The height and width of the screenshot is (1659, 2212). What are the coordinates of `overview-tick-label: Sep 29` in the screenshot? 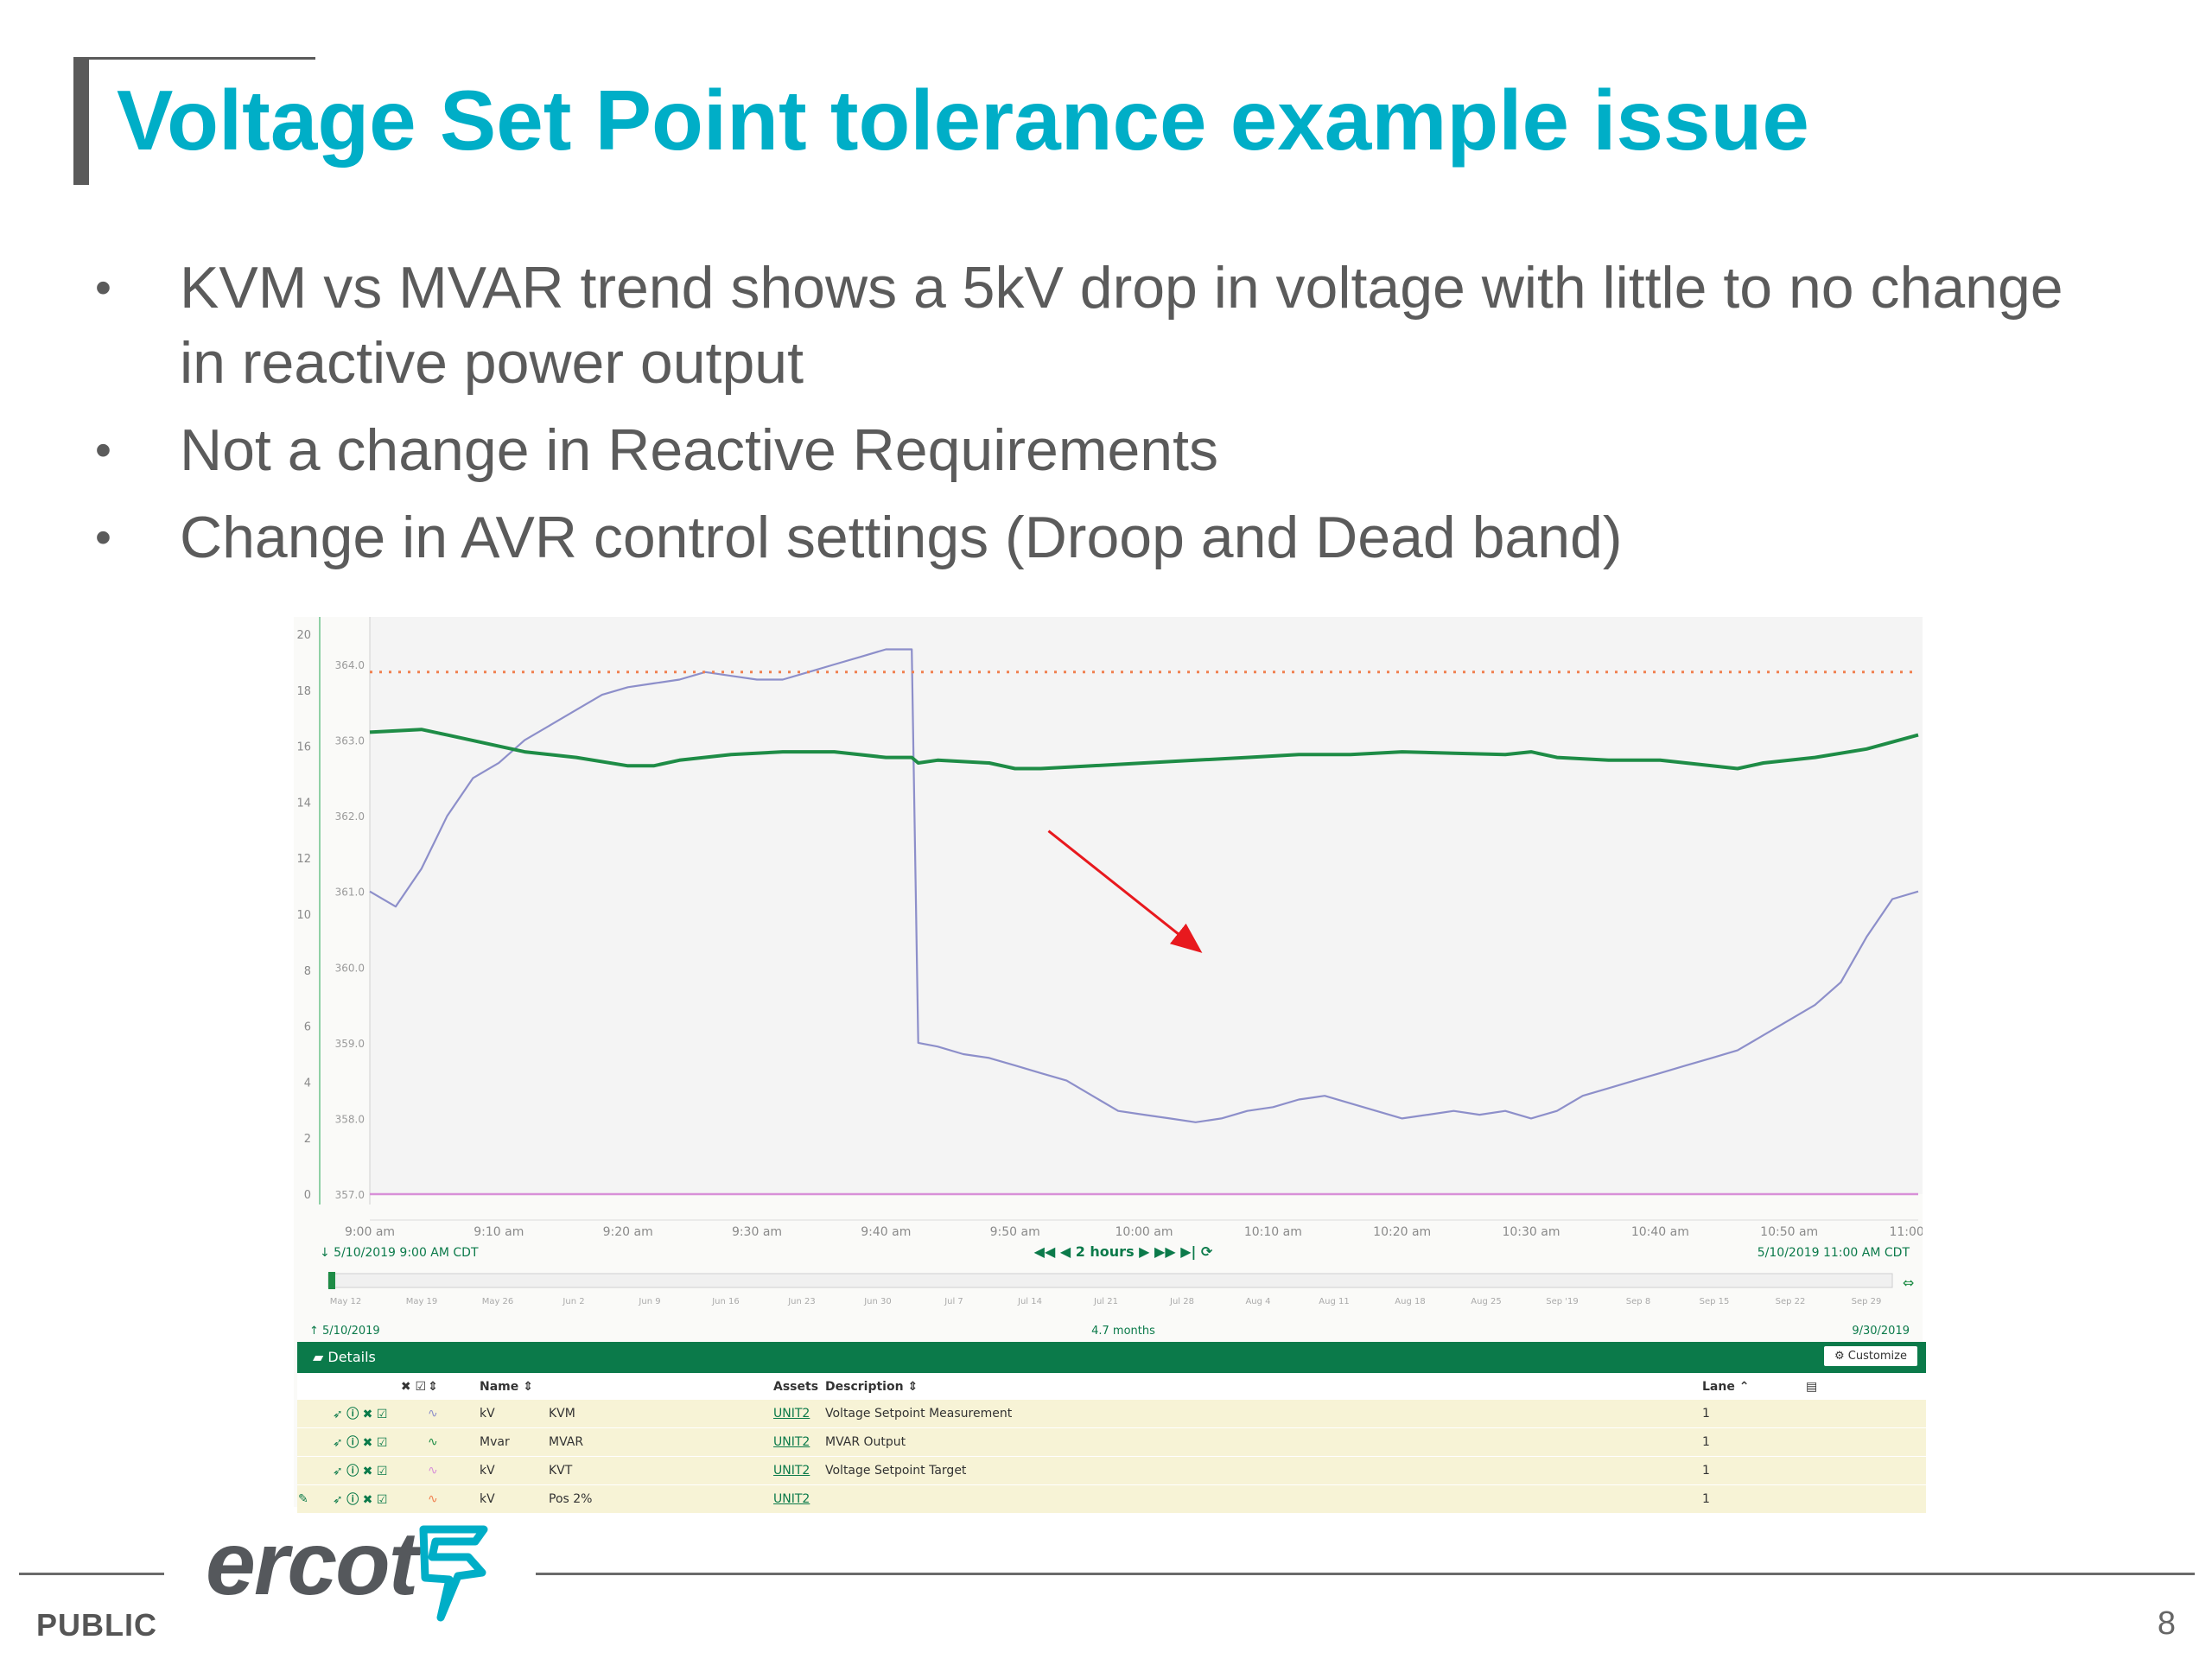 It's located at (1867, 1301).